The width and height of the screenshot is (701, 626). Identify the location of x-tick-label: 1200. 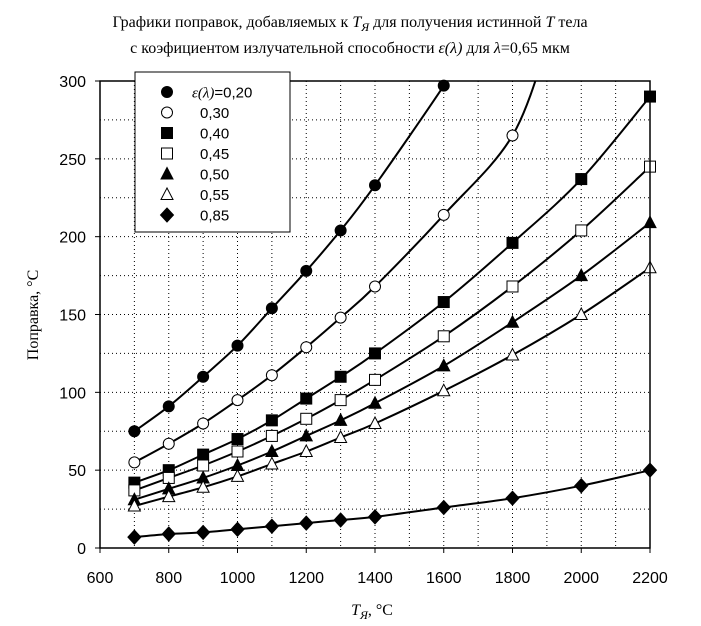
(306, 578).